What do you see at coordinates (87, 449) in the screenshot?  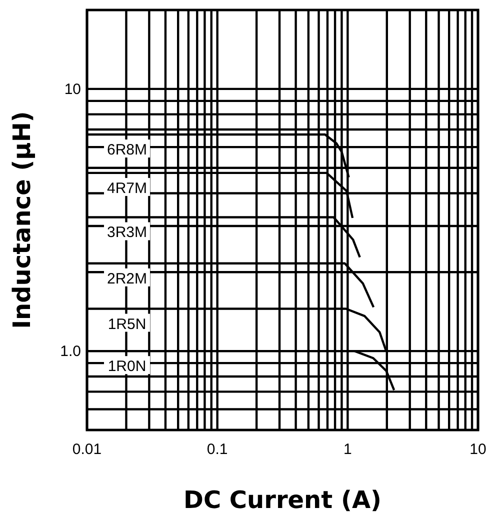 I see `text: 0.01` at bounding box center [87, 449].